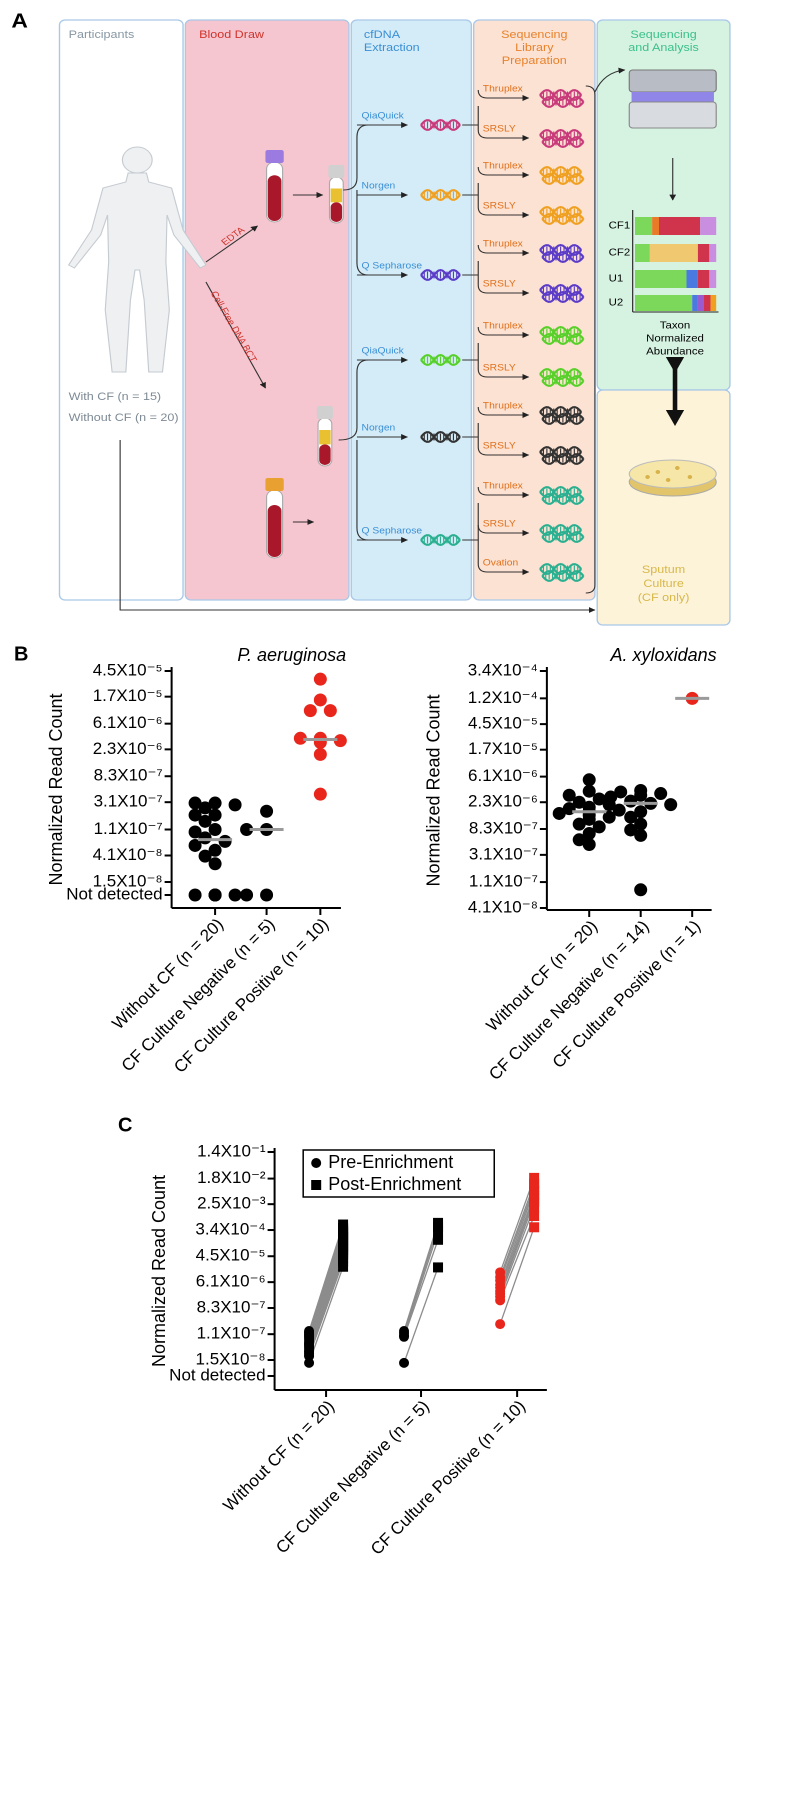 Image resolution: width=786 pixels, height=1800 pixels. I want to click on sample-label: U2, so click(616, 302).